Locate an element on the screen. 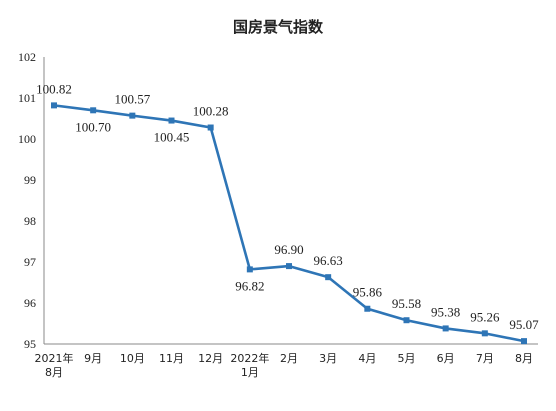 Image resolution: width=556 pixels, height=411 pixels. x-tick-label: 7月 is located at coordinates (485, 358).